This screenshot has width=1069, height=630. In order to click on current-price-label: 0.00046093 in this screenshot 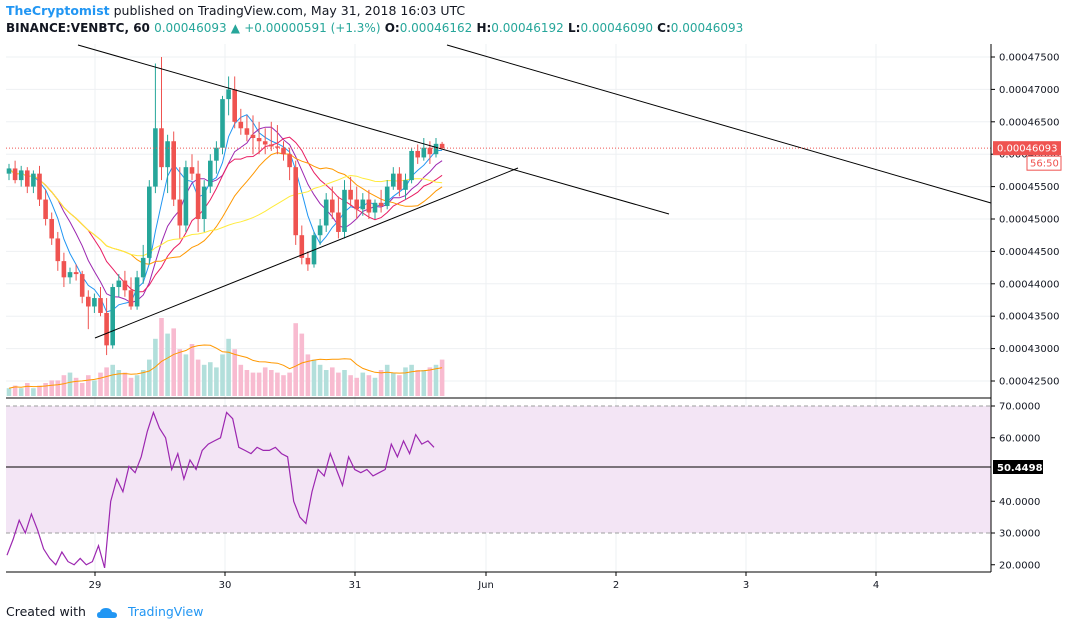, I will do `click(1027, 149)`.